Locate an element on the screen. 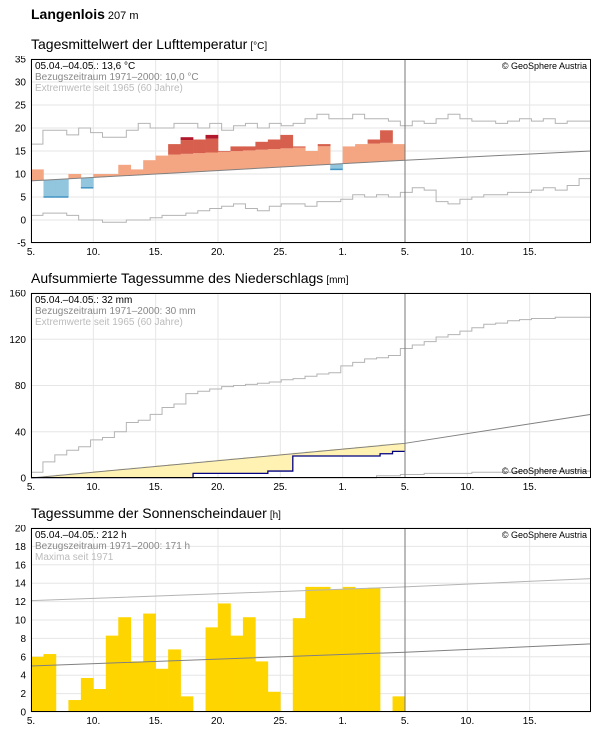  extreme-max-line is located at coordinates (311, 129).